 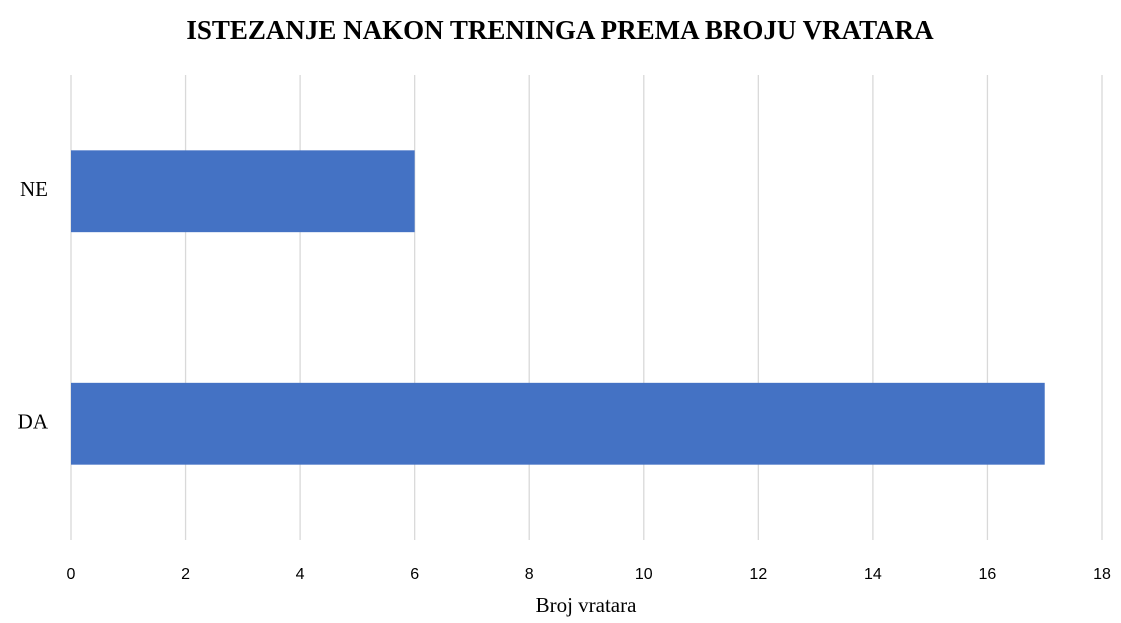 What do you see at coordinates (758, 574) in the screenshot?
I see `x-tick-label: 12` at bounding box center [758, 574].